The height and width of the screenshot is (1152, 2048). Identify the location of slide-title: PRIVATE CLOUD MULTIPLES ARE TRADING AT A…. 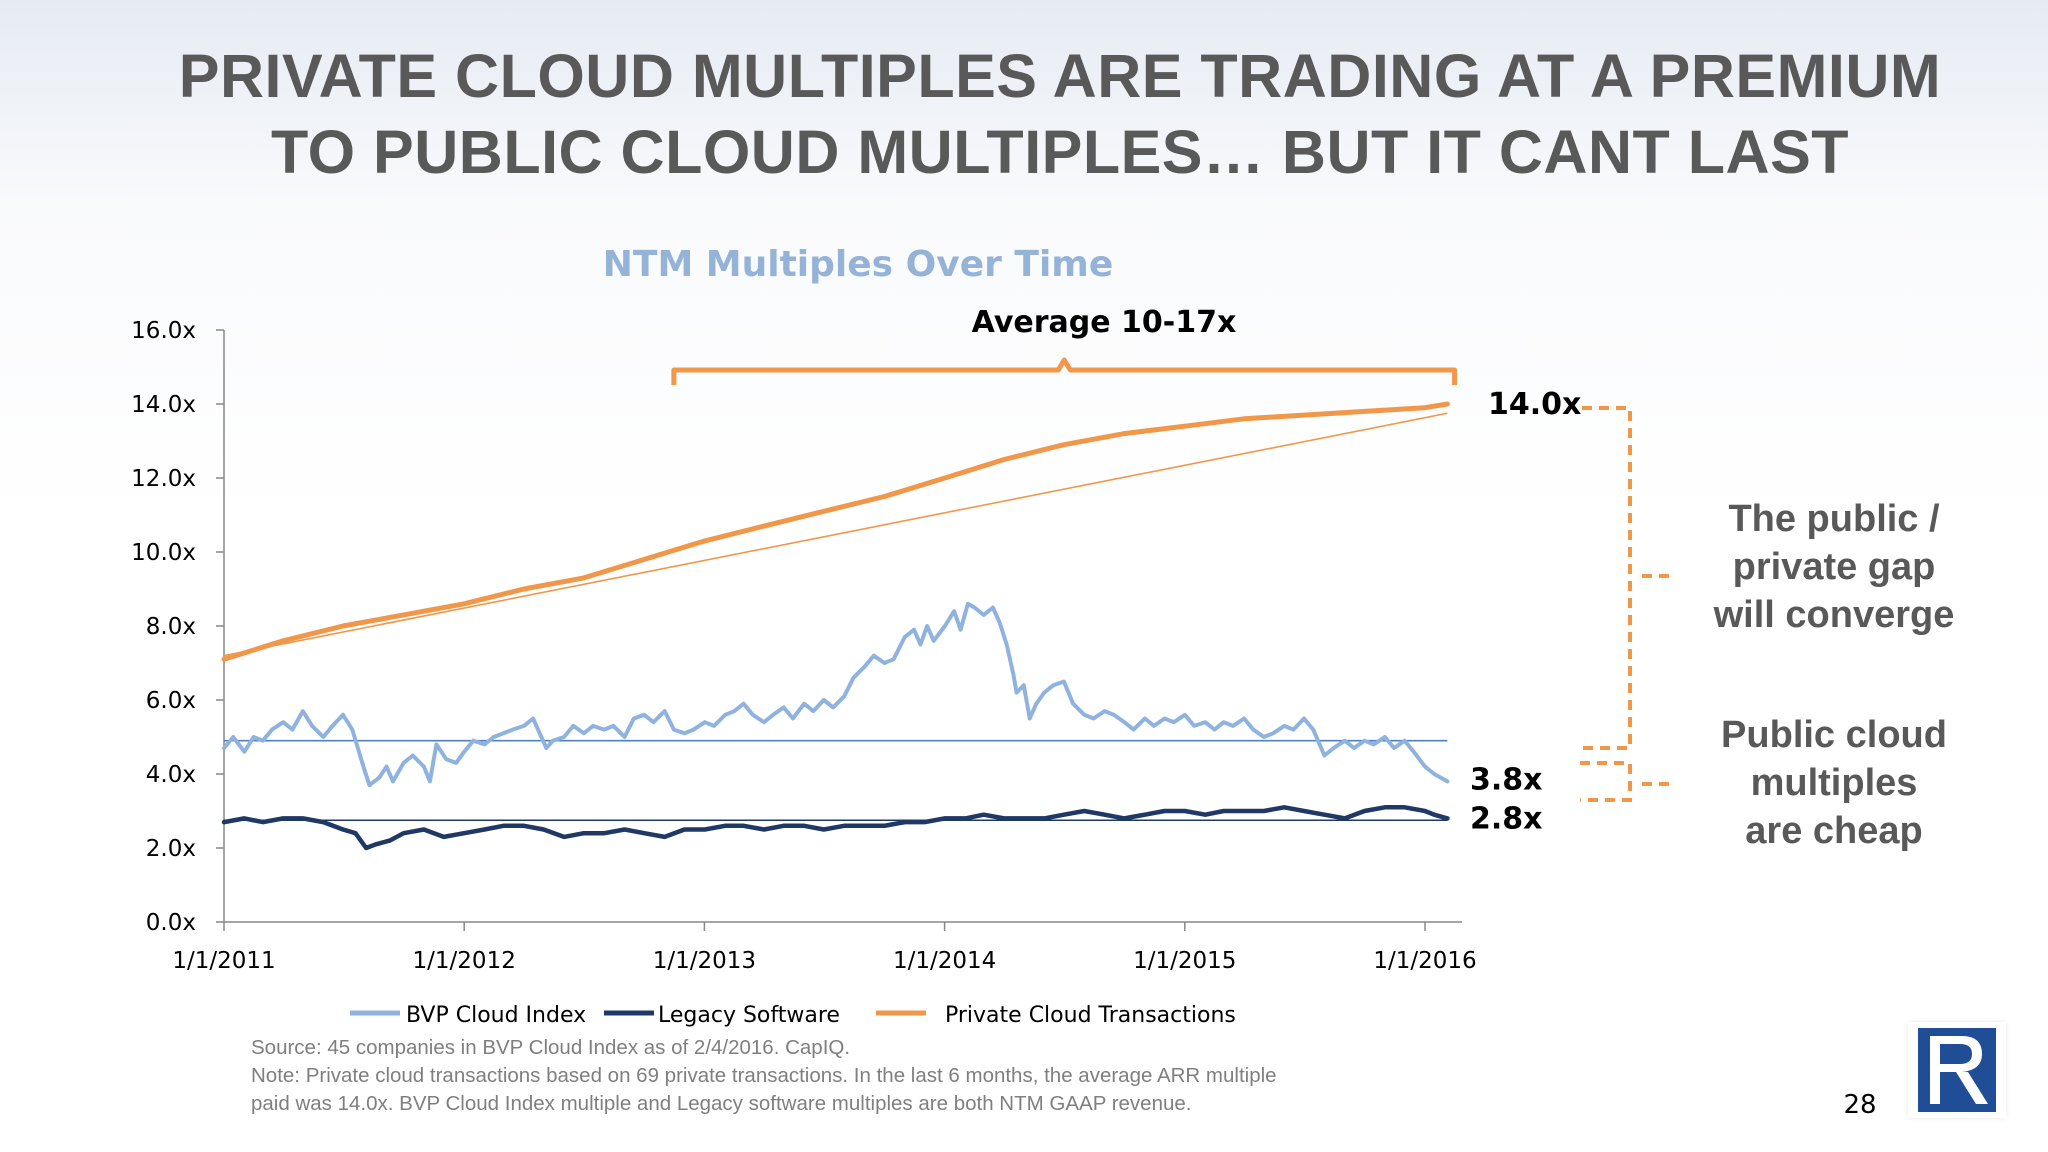
(1060, 114).